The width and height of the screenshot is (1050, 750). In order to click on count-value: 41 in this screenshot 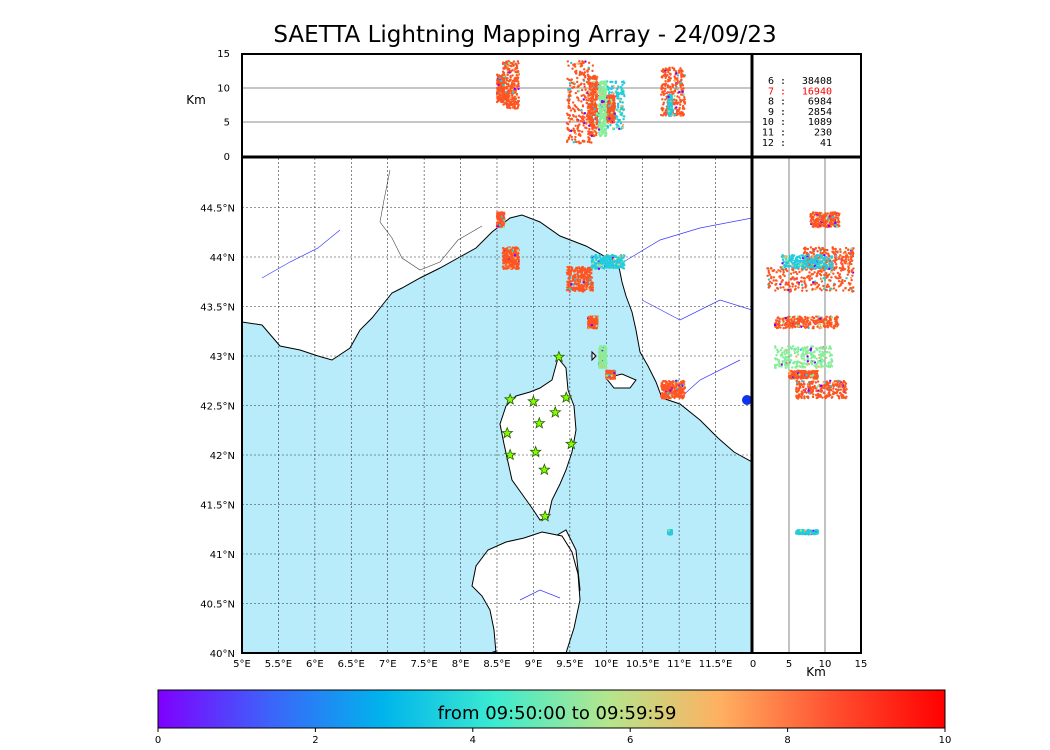, I will do `click(826, 143)`.